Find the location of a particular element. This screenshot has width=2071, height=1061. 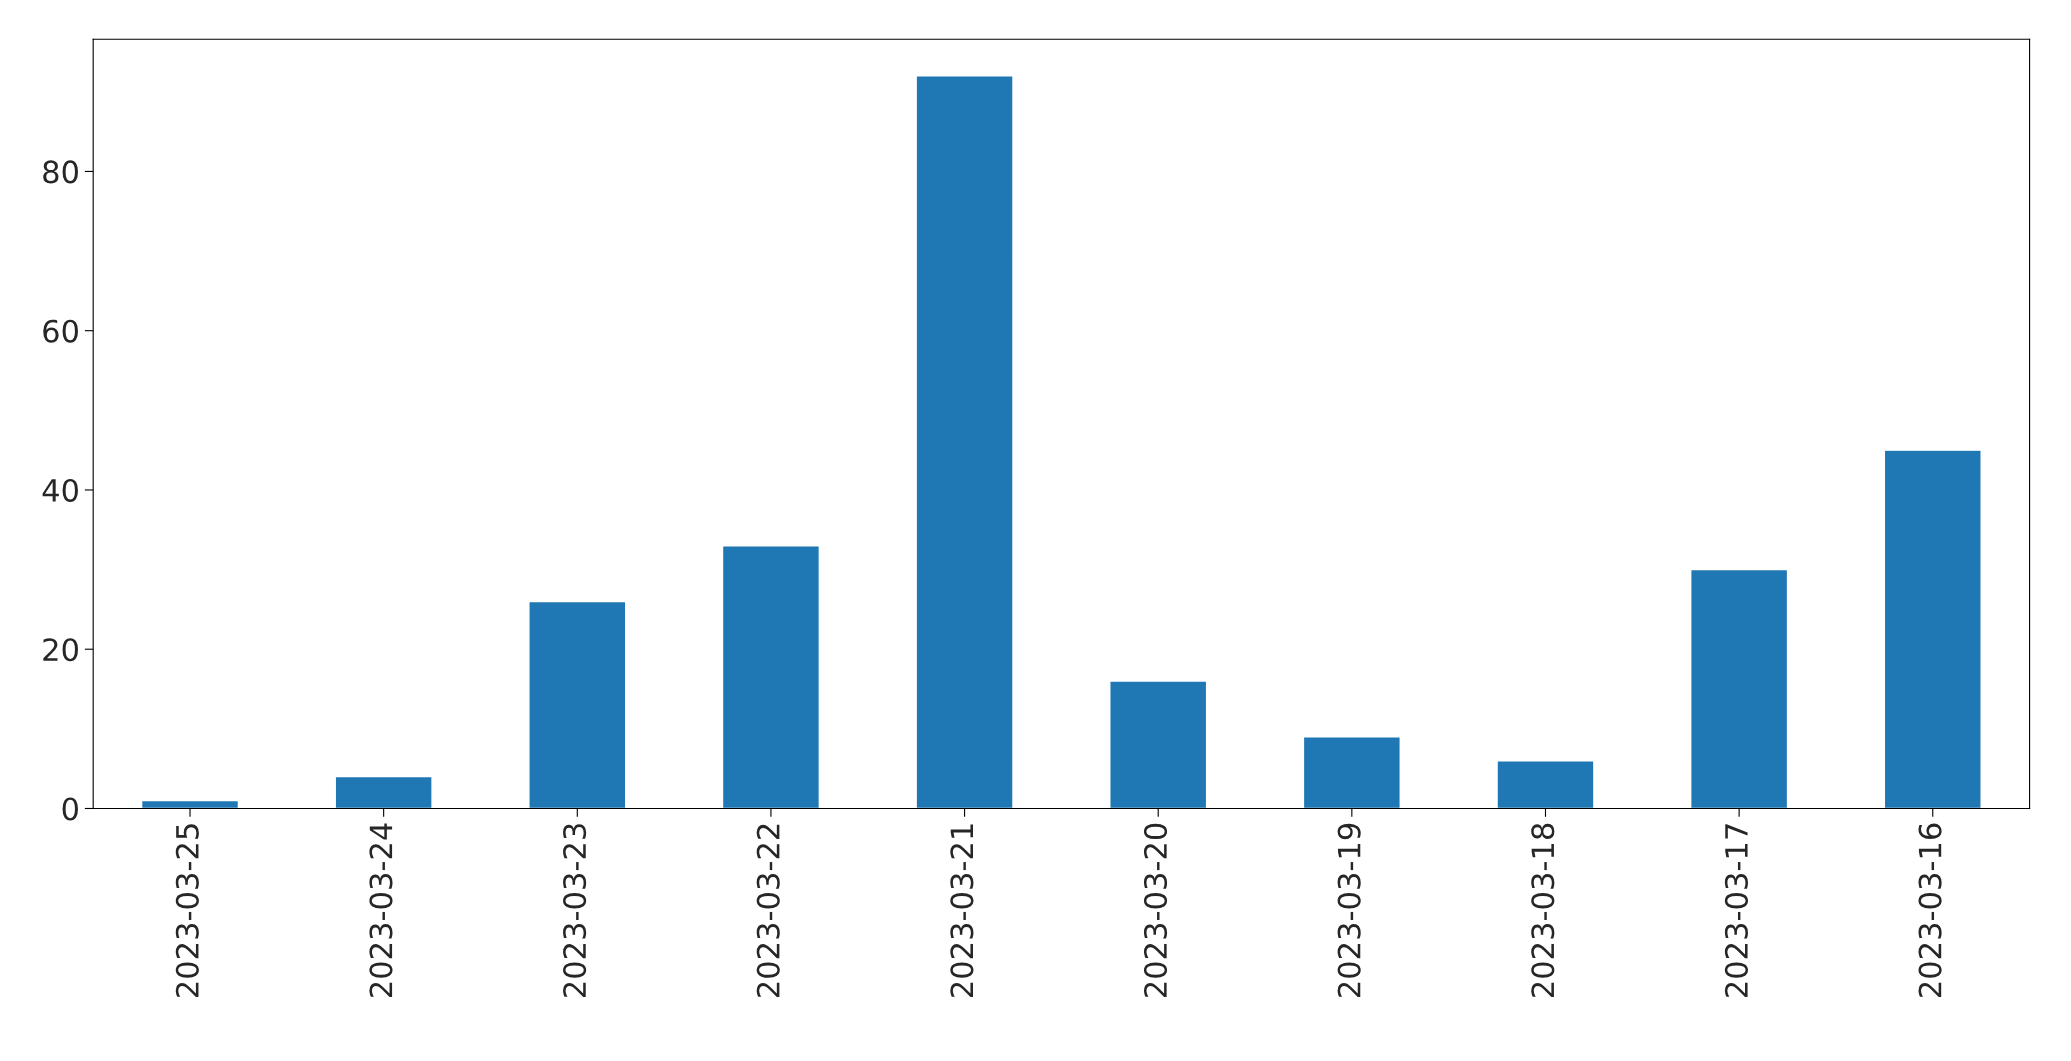

y-tick-label: 40 is located at coordinates (60, 490).